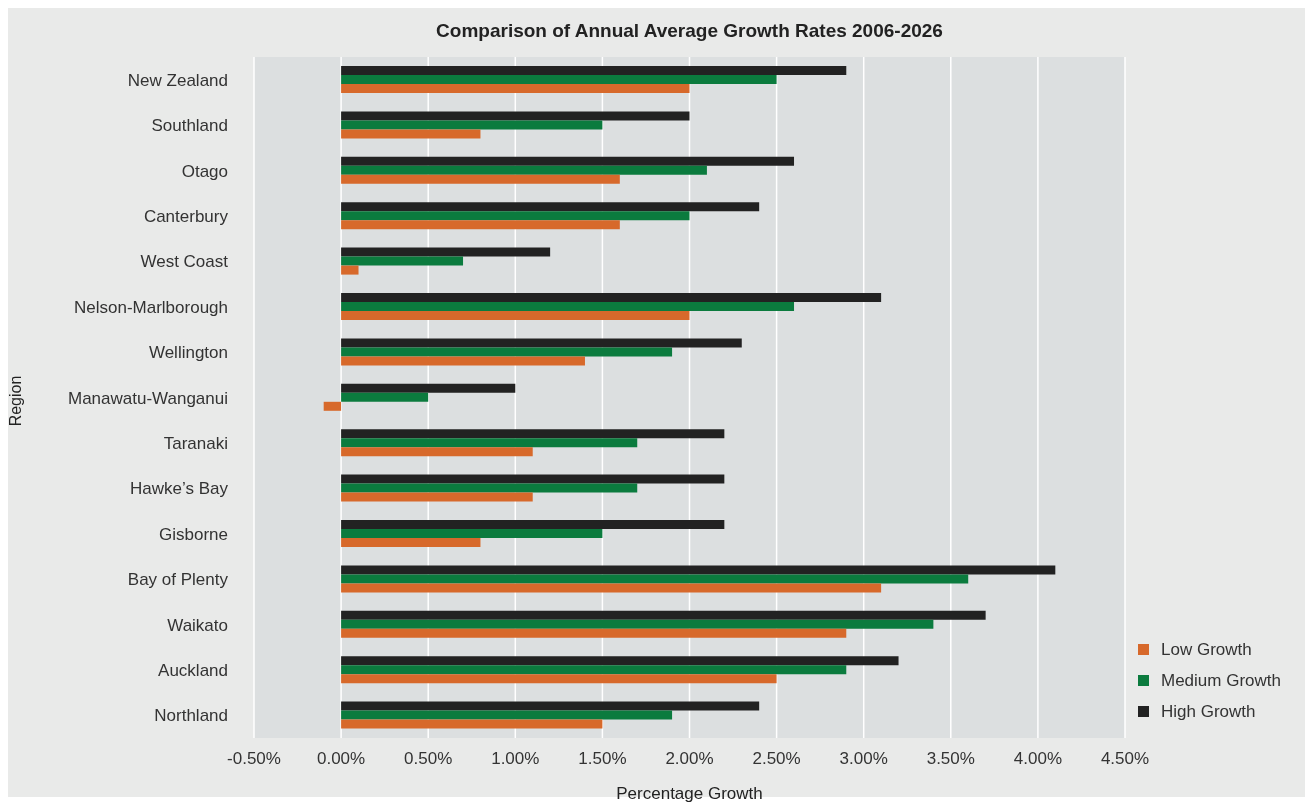 The image size is (1313, 805). I want to click on legend-label: High Growth, so click(1208, 711).